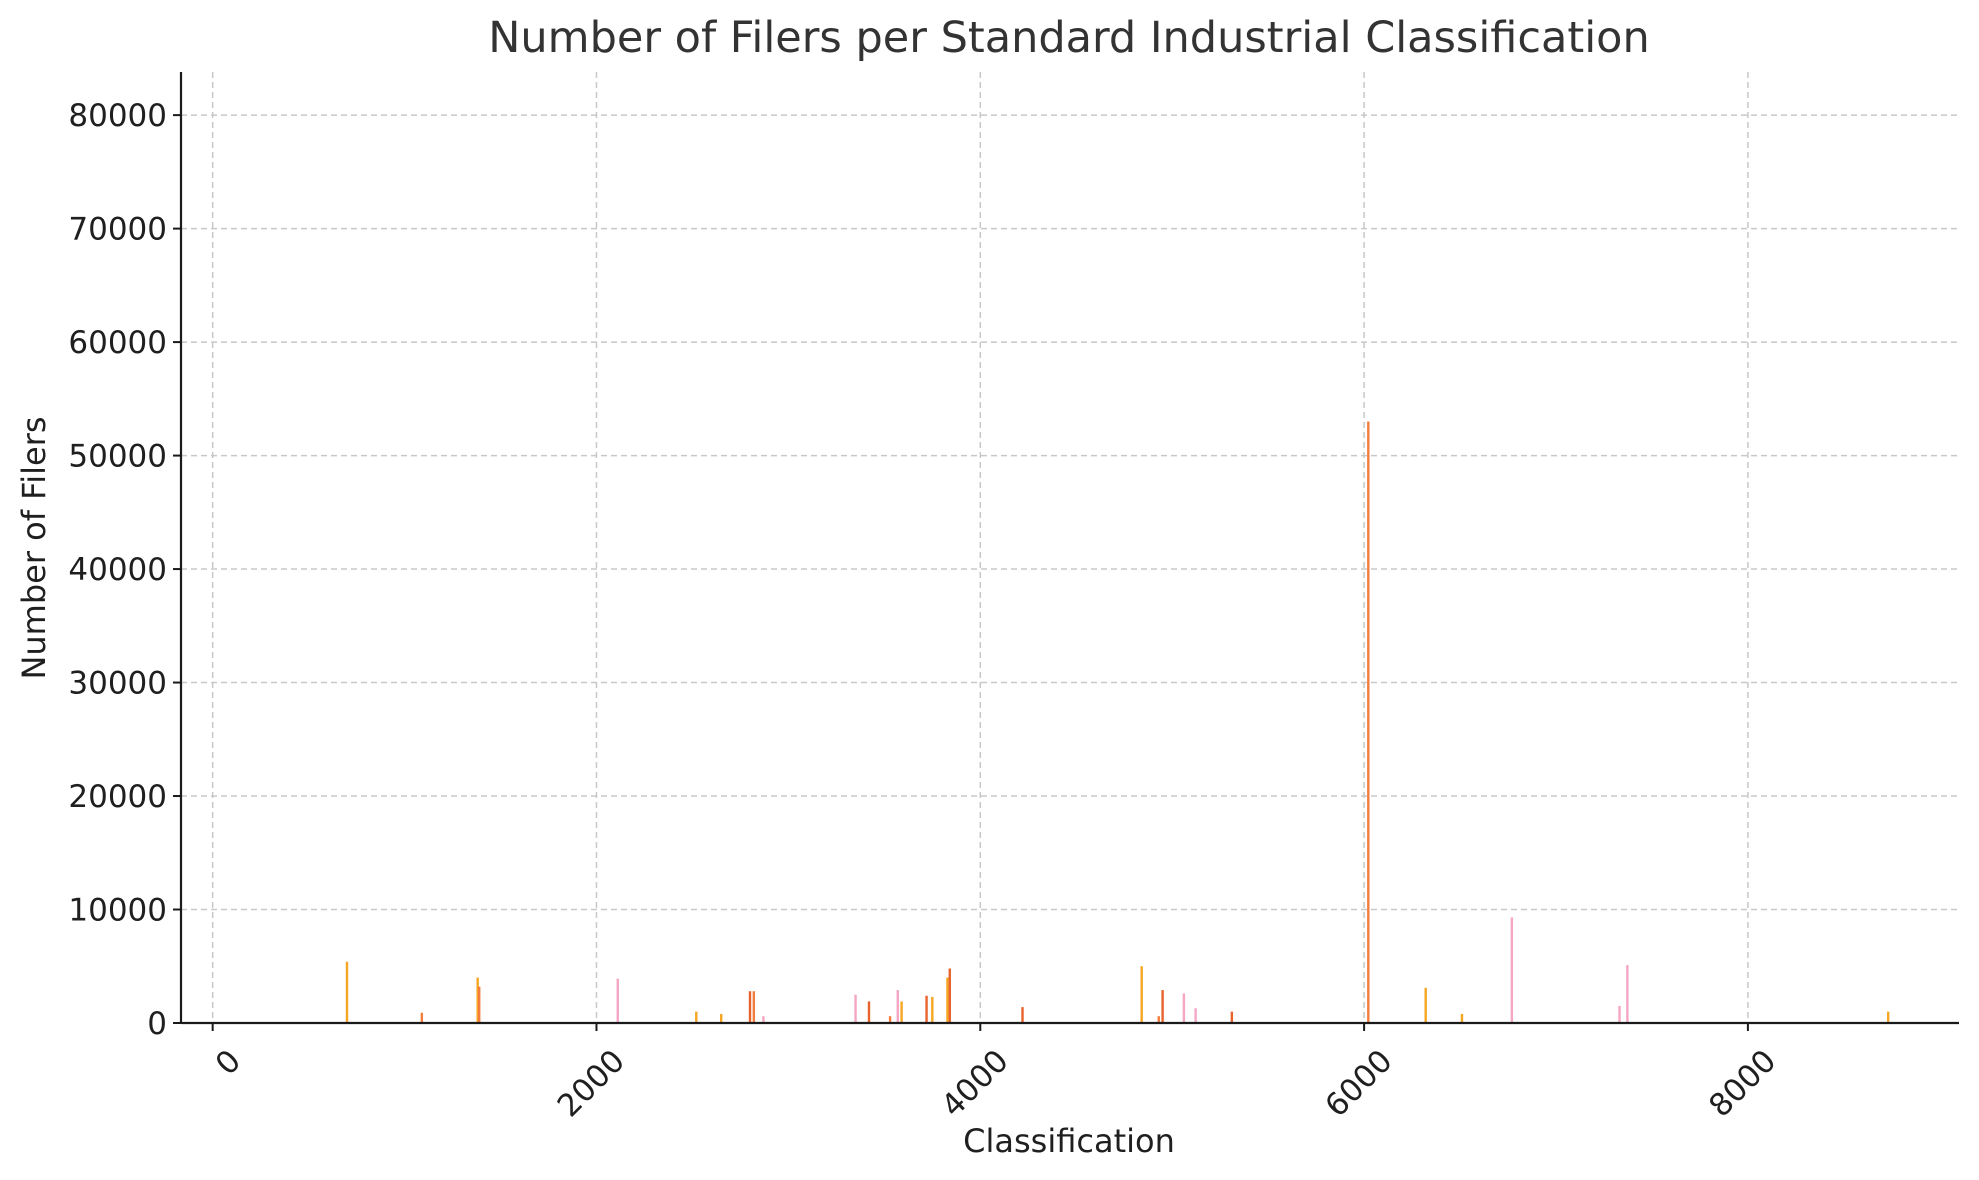 This screenshot has height=1180, width=1979. What do you see at coordinates (1069, 1141) in the screenshot?
I see `x-axis-label: Classification` at bounding box center [1069, 1141].